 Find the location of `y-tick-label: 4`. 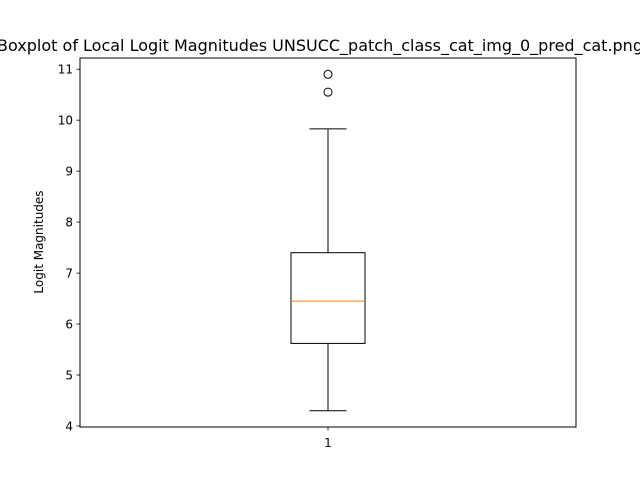

y-tick-label: 4 is located at coordinates (69, 426).